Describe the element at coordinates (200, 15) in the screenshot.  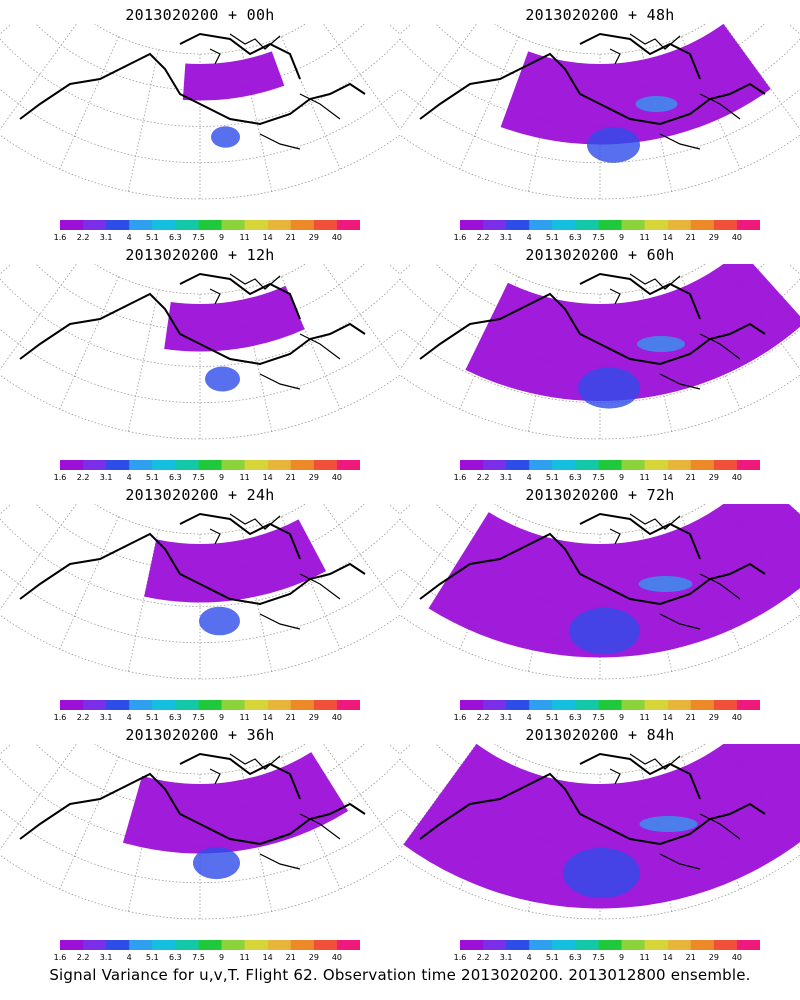
I see `panel-title: 2013020200 + 00h` at that location.